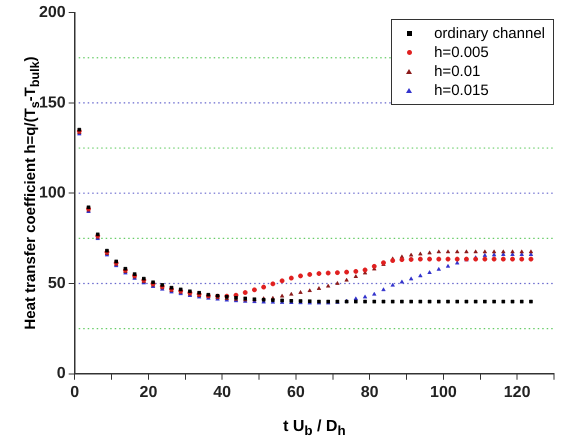 This screenshot has width=566, height=447. Describe the element at coordinates (149, 392) in the screenshot. I see `x-tick-label: 20` at that location.